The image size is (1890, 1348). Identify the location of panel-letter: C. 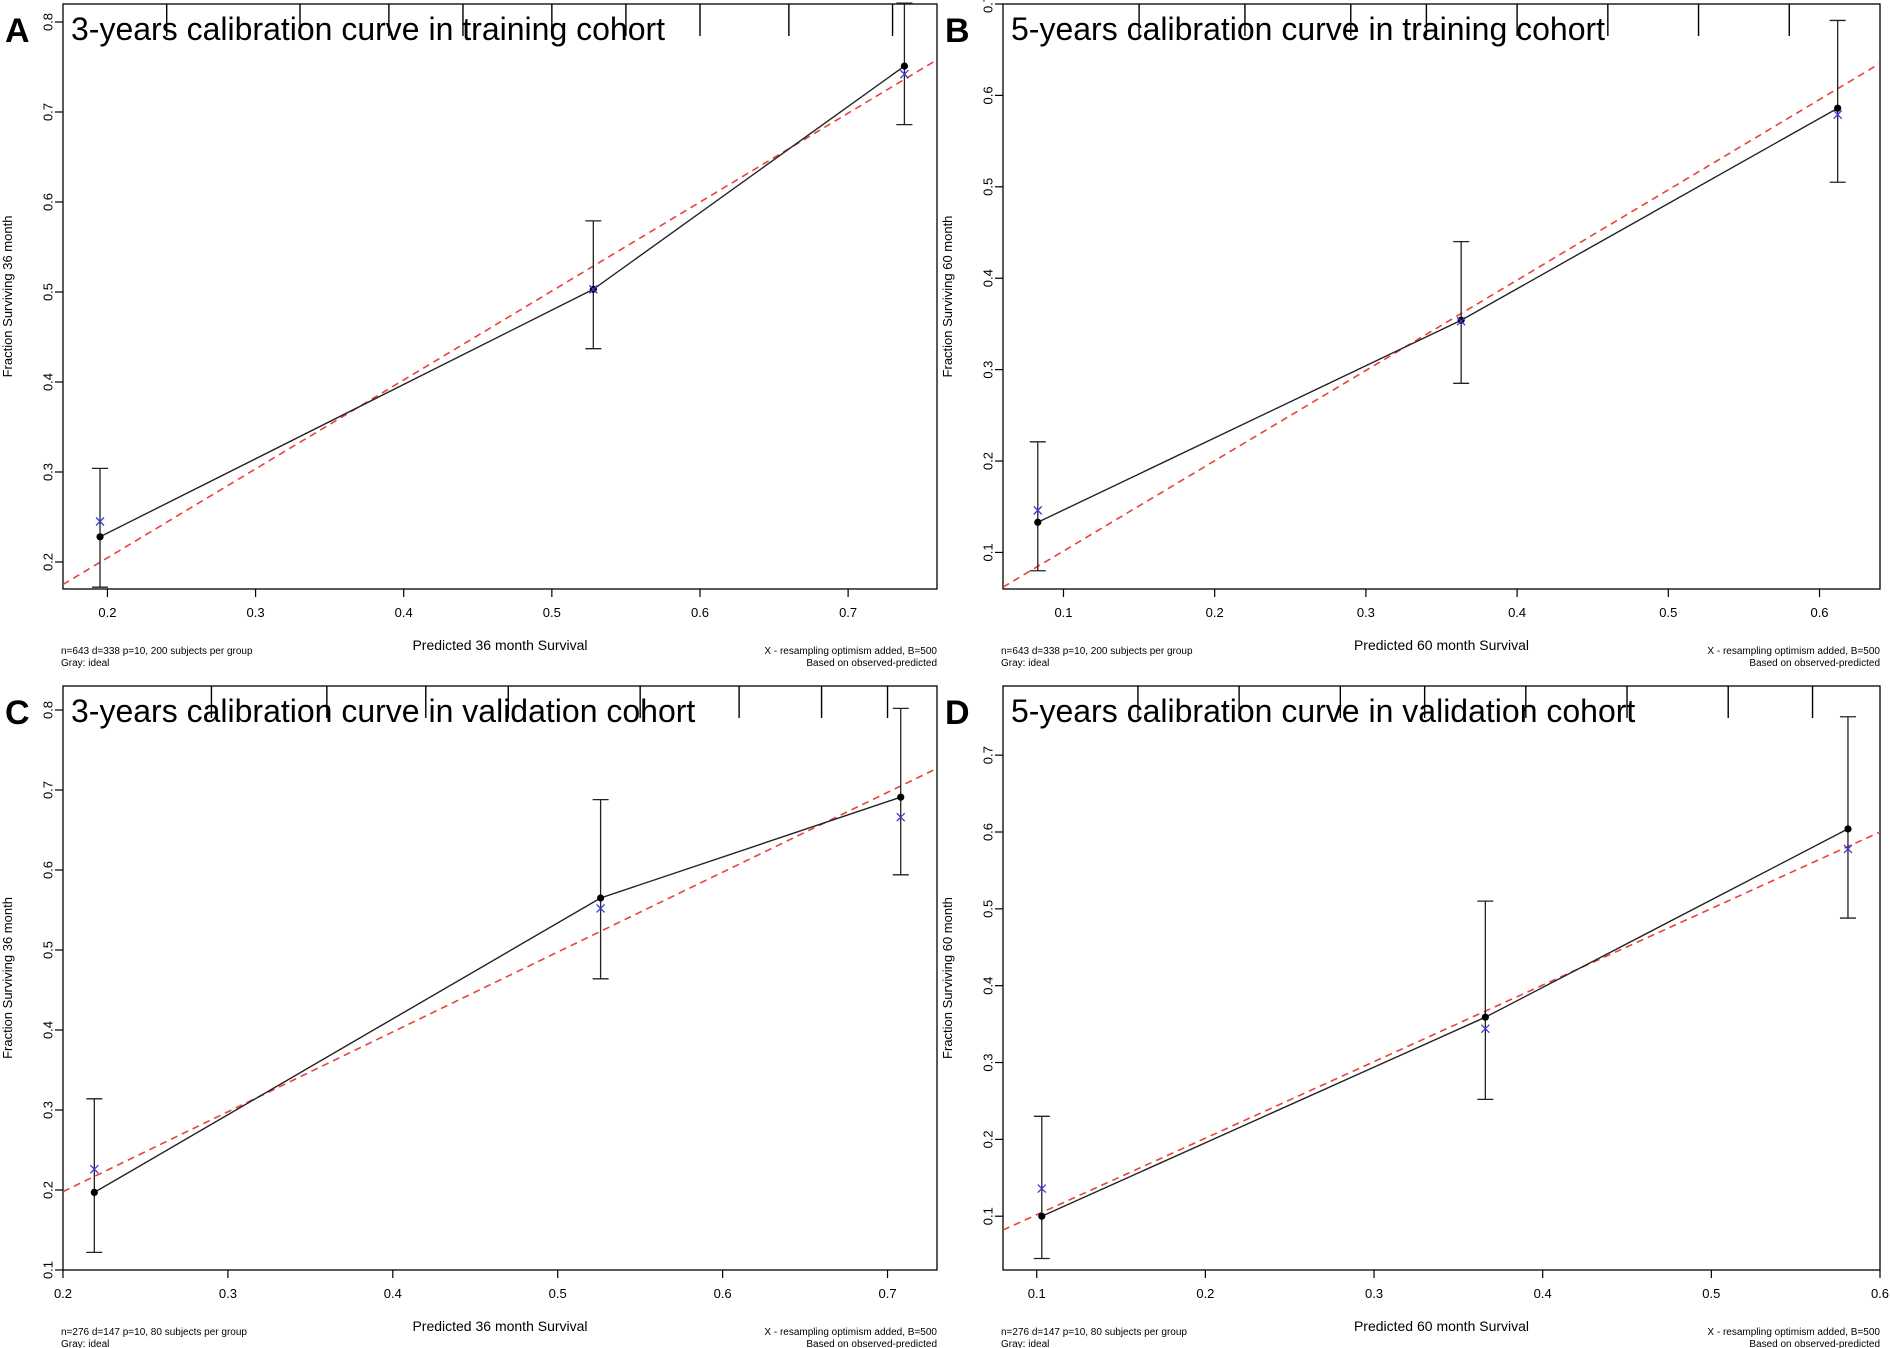
(17, 713).